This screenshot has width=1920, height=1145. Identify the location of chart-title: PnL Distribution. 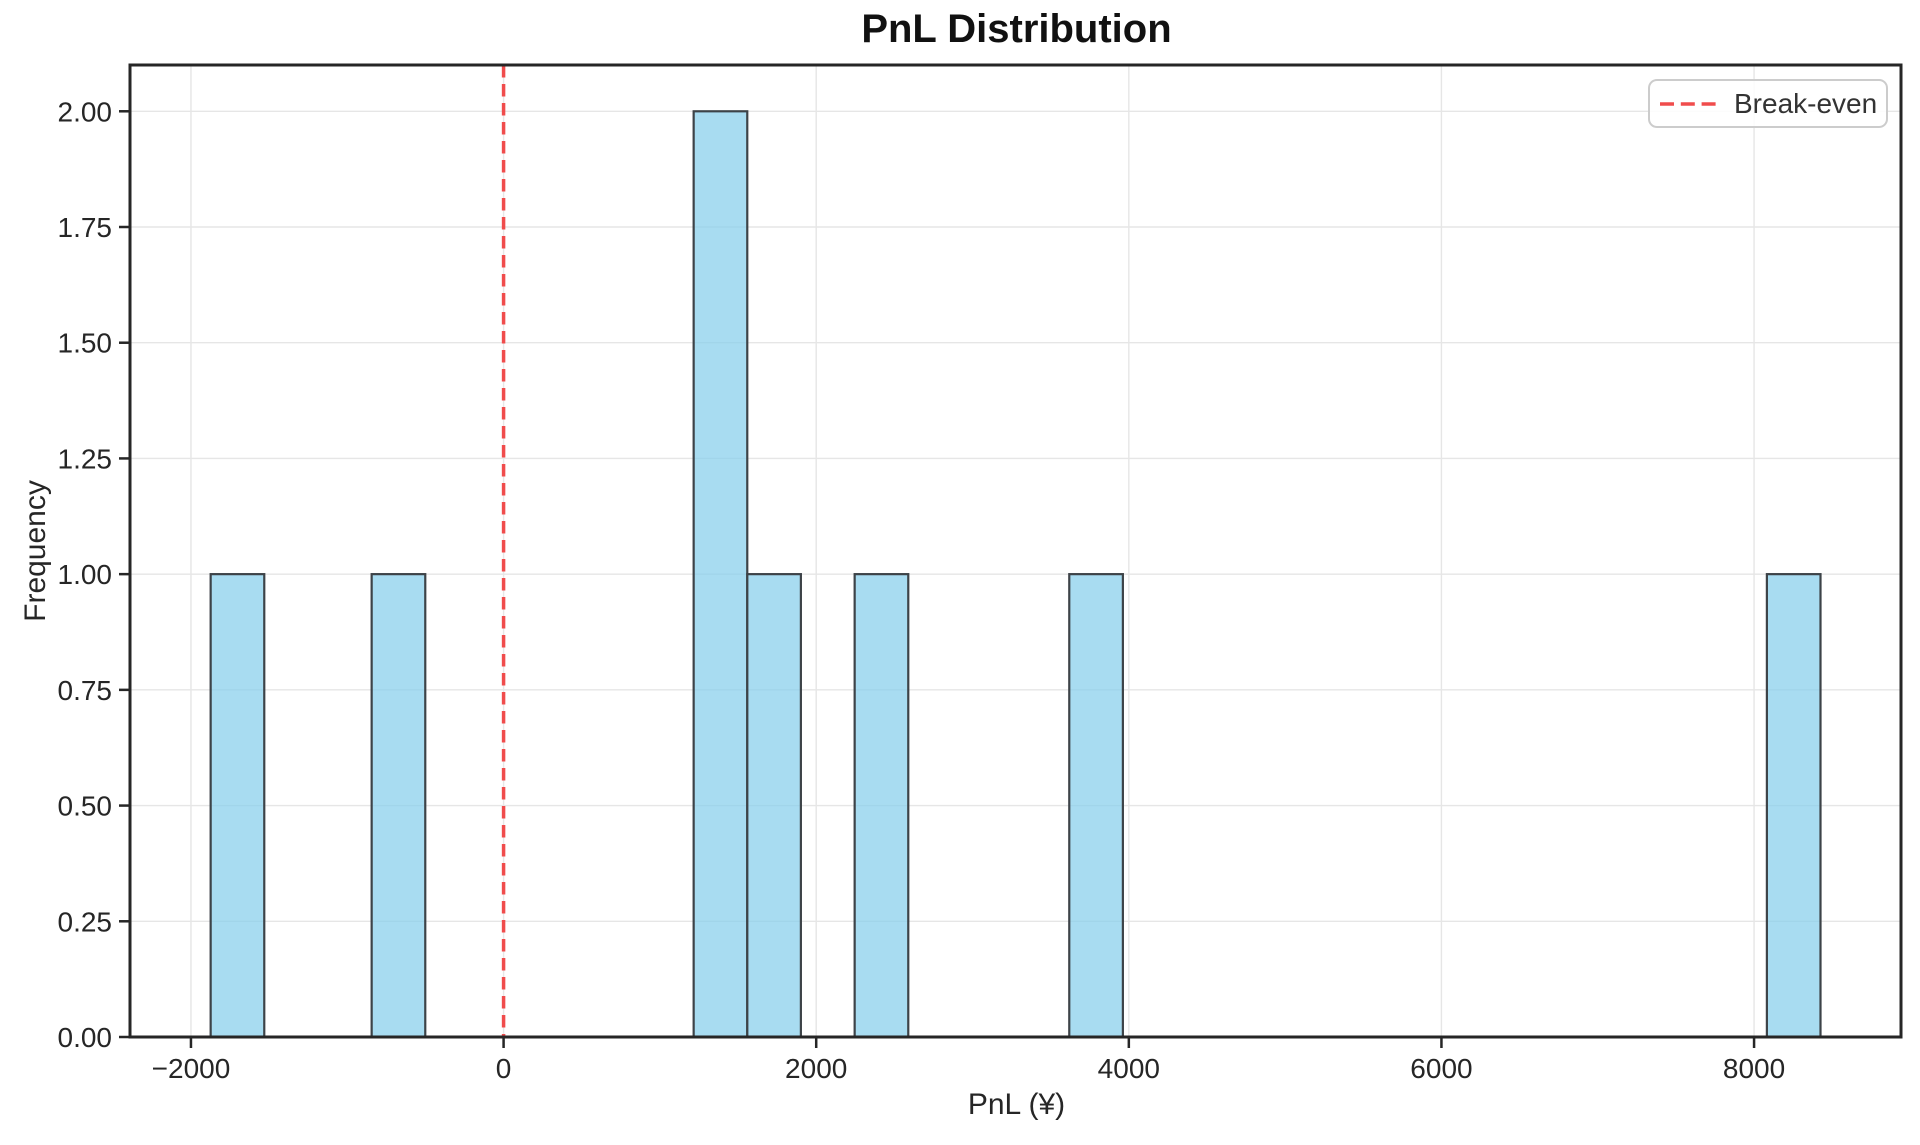
(1016, 29).